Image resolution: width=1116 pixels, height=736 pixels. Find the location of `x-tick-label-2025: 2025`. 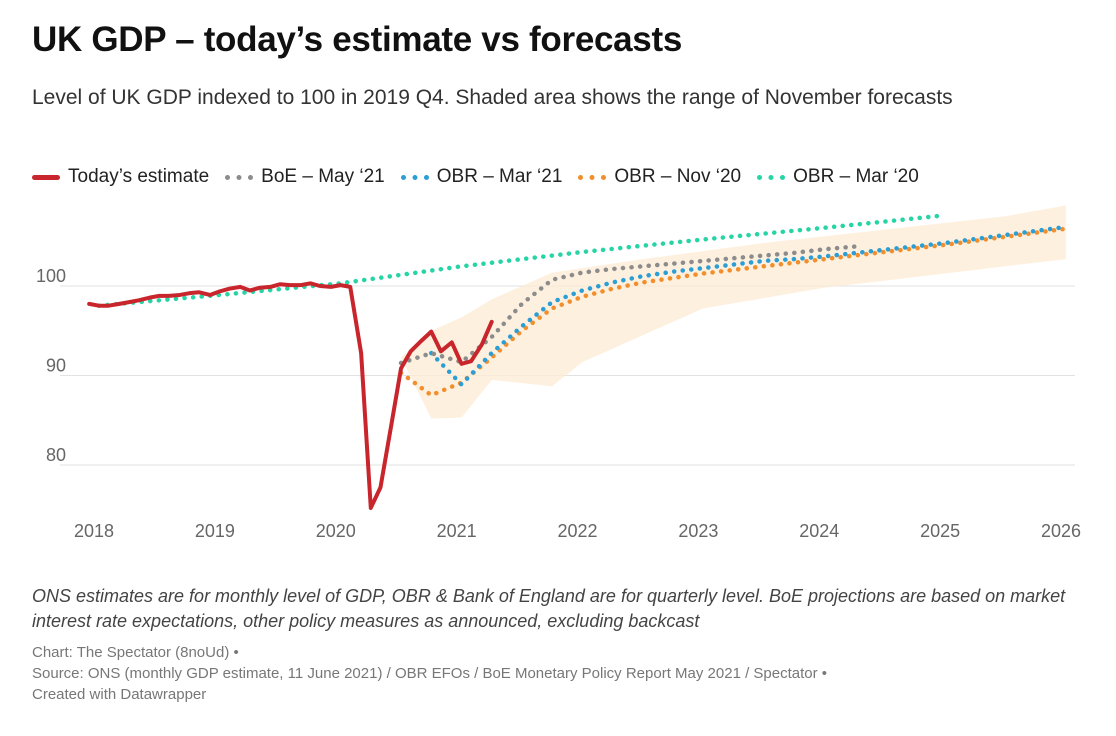

x-tick-label-2025: 2025 is located at coordinates (940, 531).